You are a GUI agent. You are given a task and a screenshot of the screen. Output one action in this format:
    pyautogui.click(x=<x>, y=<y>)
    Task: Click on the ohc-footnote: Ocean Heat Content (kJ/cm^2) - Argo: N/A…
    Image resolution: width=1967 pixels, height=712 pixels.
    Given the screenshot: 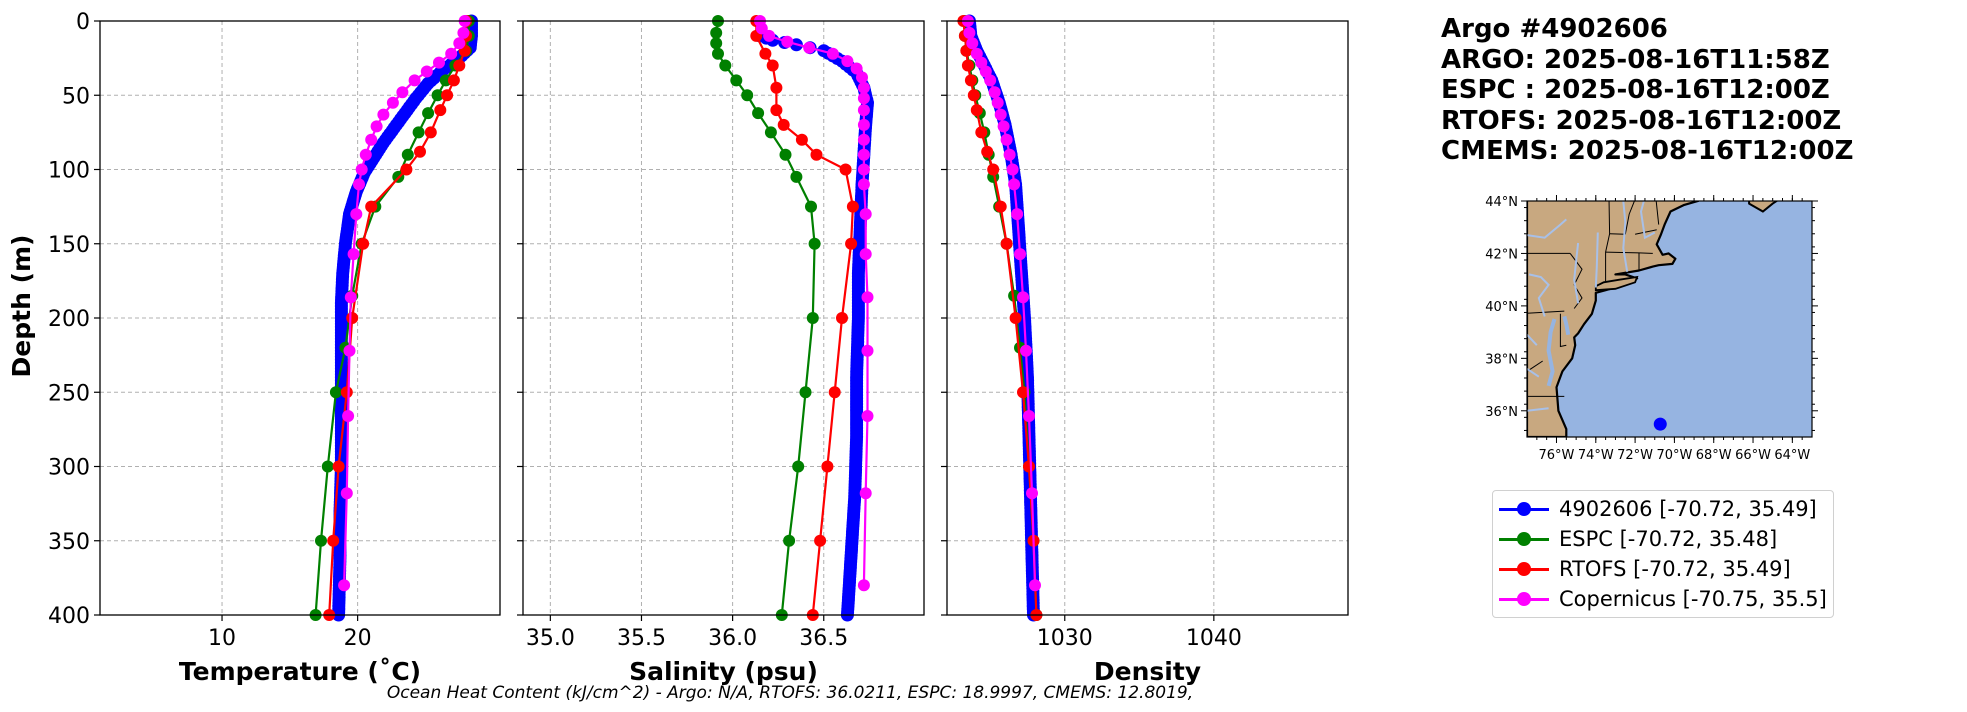 What is the action you would take?
    pyautogui.click(x=790, y=693)
    